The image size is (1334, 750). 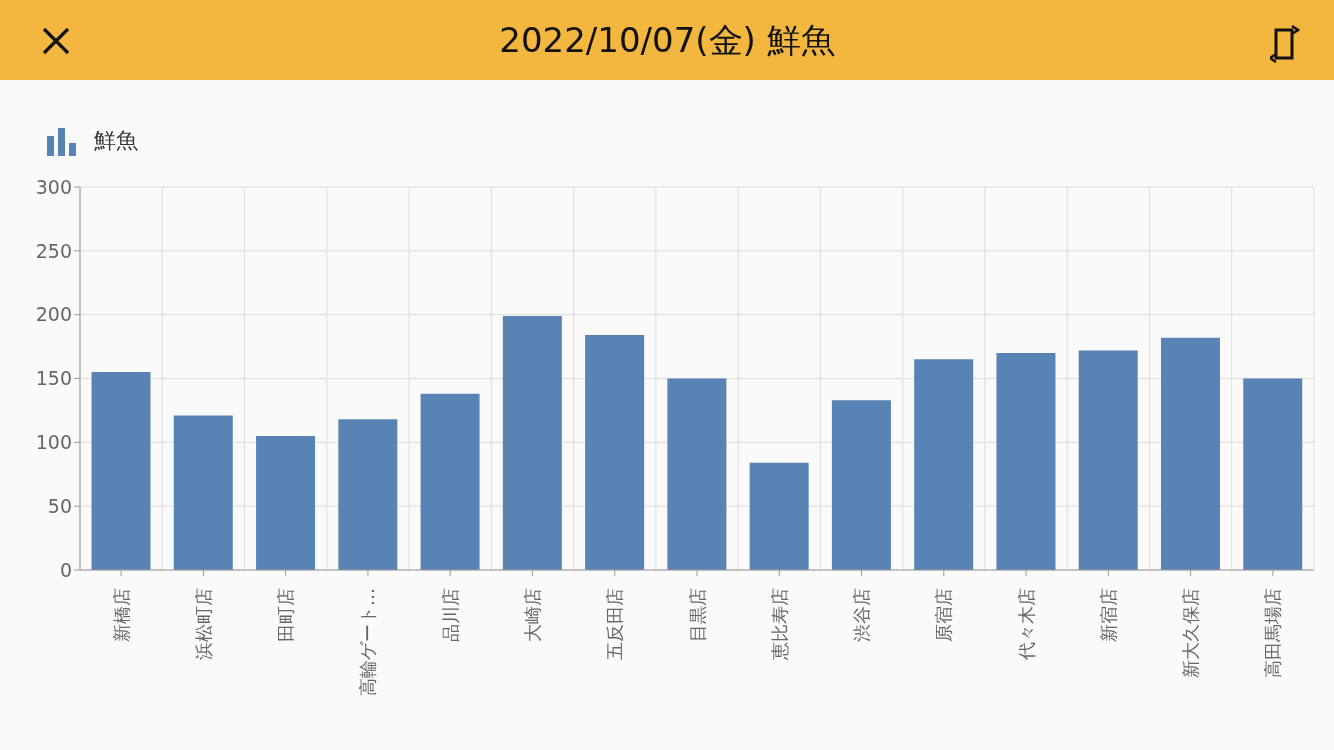 I want to click on y-tick-label: 150, so click(x=53, y=378).